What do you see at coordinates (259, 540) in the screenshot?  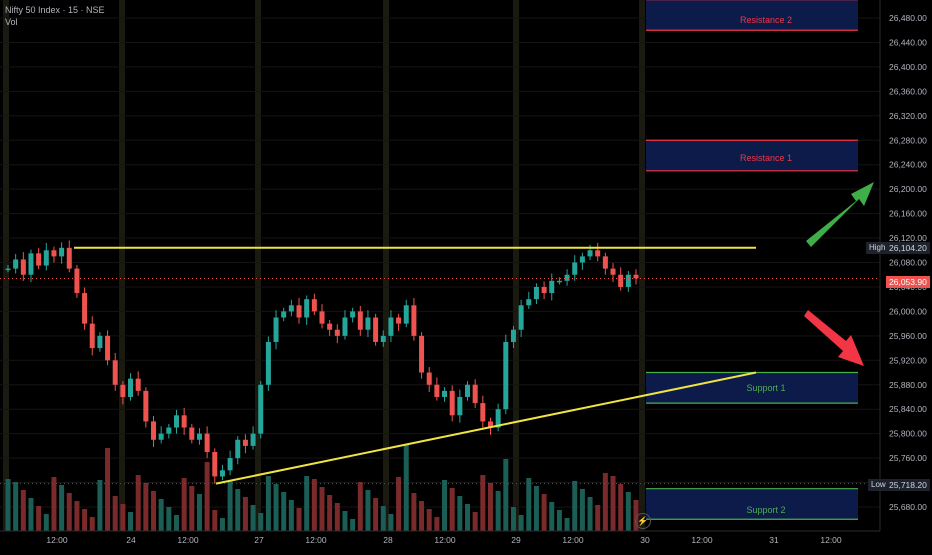 I see `x-tick-label: 27` at bounding box center [259, 540].